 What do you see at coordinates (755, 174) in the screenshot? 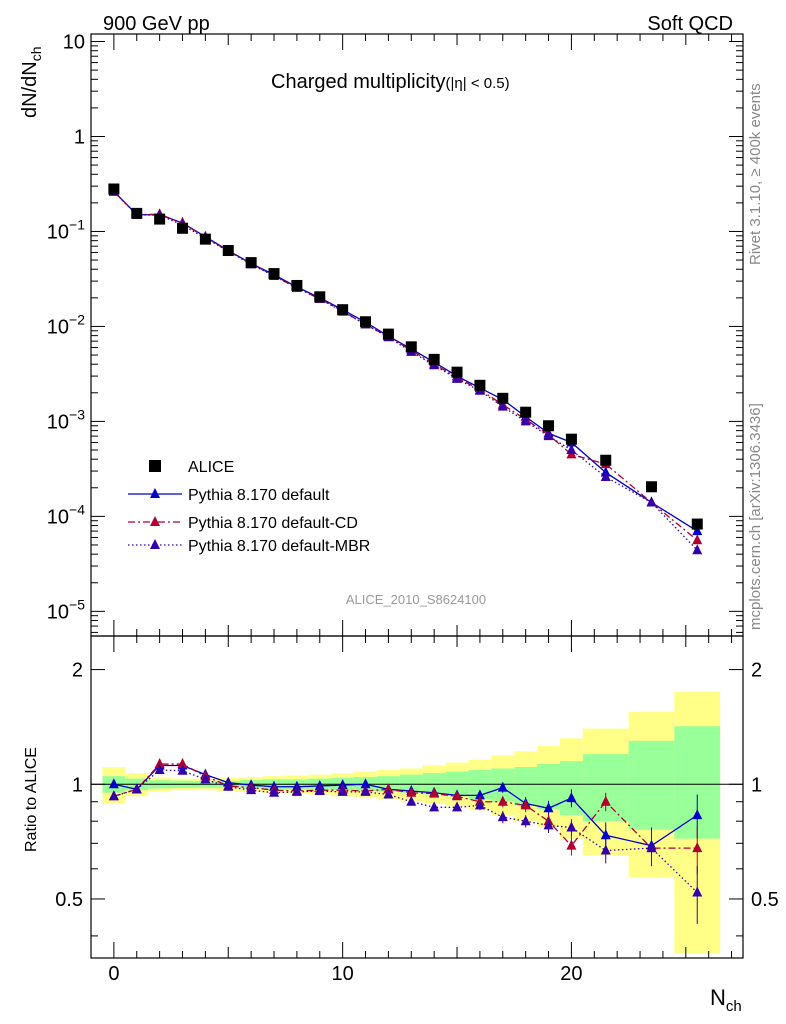
I see `rivet-version-label: Rivet 3.1.10, ≥ 400k events` at bounding box center [755, 174].